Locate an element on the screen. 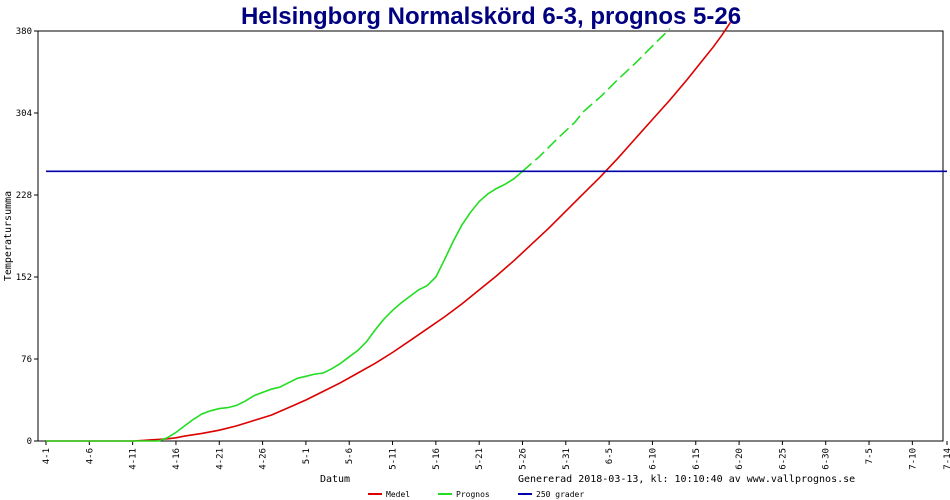 Image resolution: width=950 pixels, height=500 pixels. legend-label: Prognos is located at coordinates (473, 494).